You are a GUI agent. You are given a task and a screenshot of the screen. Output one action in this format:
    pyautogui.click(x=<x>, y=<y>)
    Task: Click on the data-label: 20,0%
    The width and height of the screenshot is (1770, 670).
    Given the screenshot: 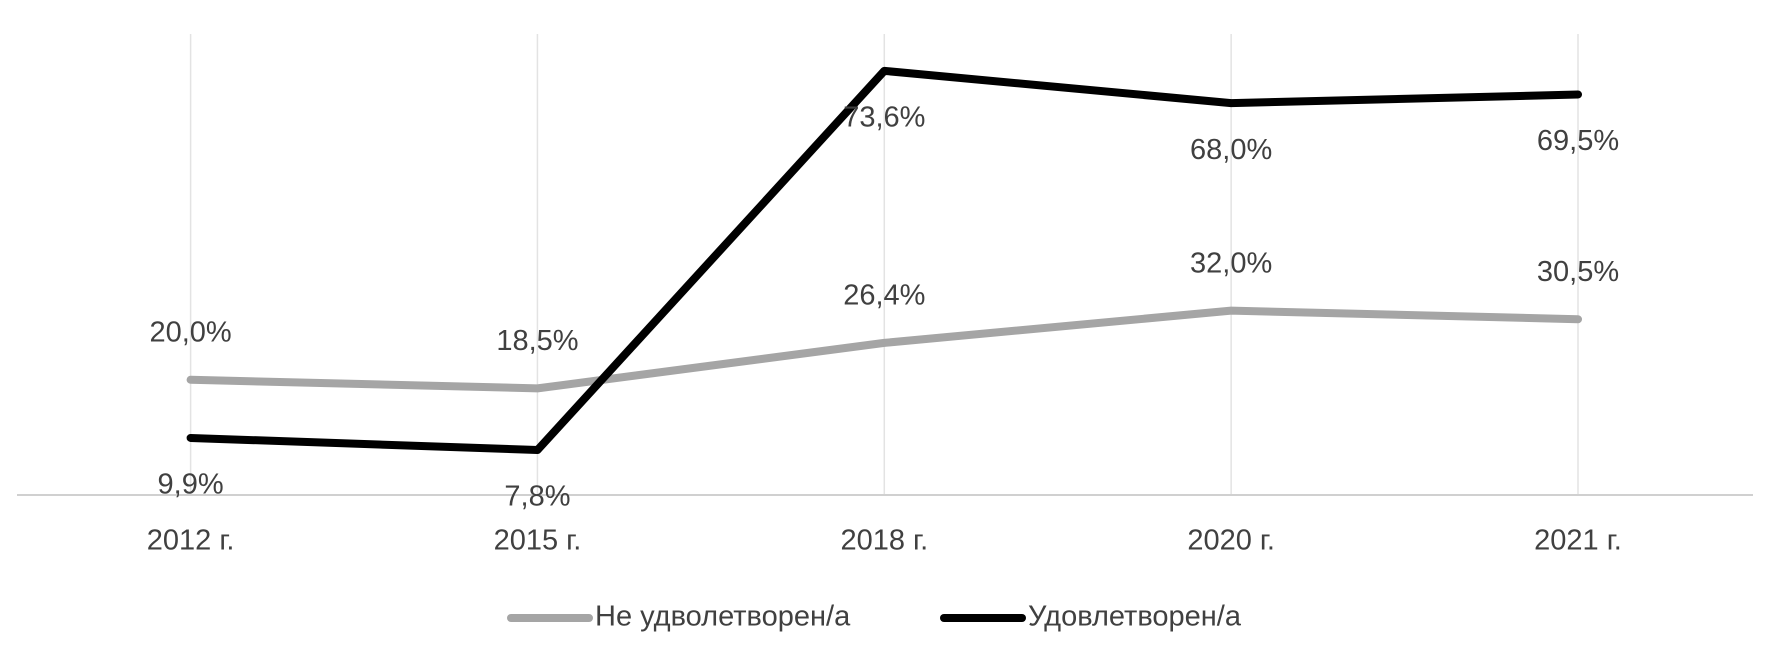 What is the action you would take?
    pyautogui.click(x=190, y=332)
    